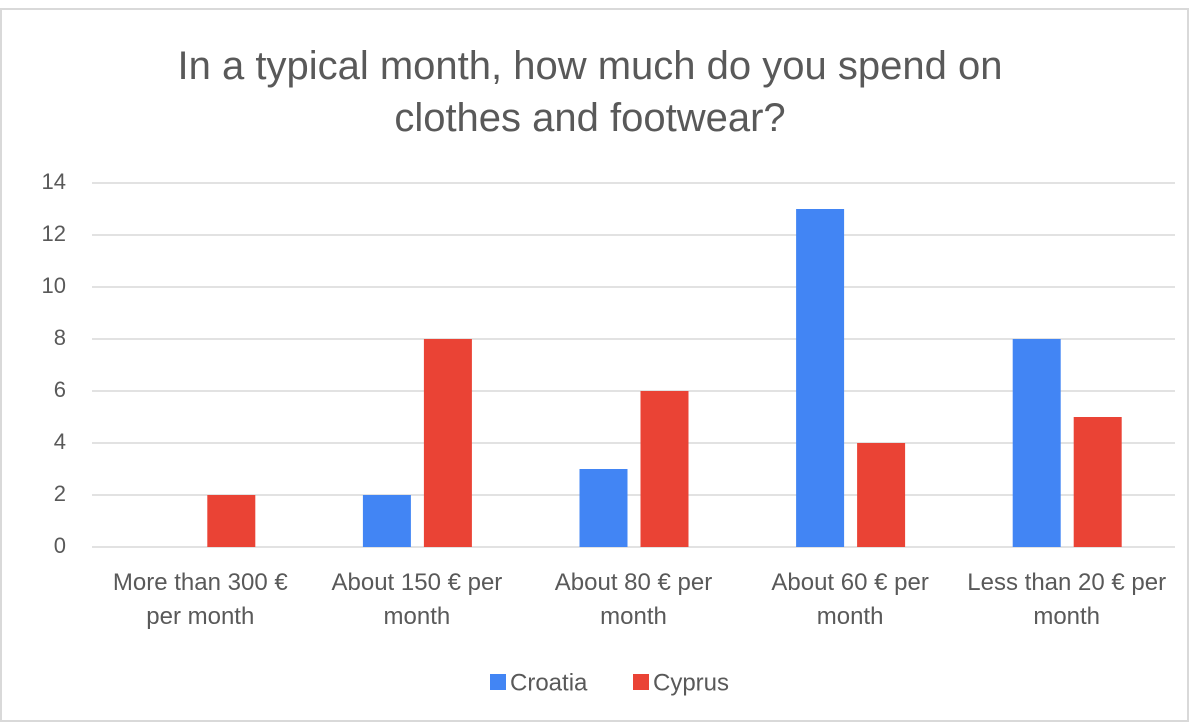 The image size is (1197, 724). What do you see at coordinates (60, 389) in the screenshot?
I see `y-tick-label: 6` at bounding box center [60, 389].